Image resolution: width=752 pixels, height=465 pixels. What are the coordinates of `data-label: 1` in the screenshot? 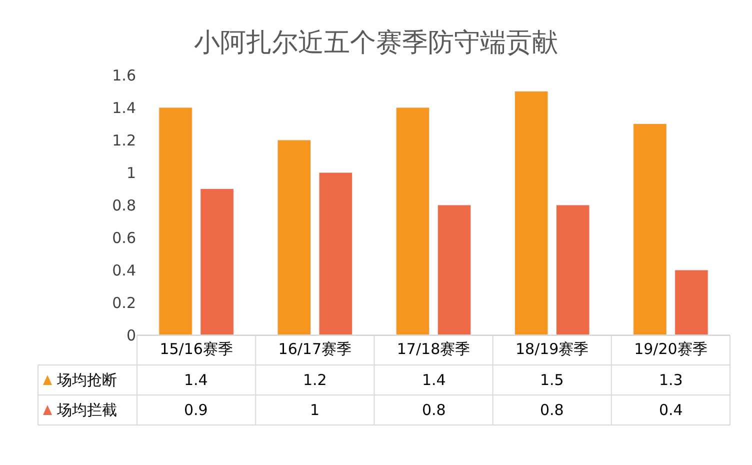 It's located at (315, 410).